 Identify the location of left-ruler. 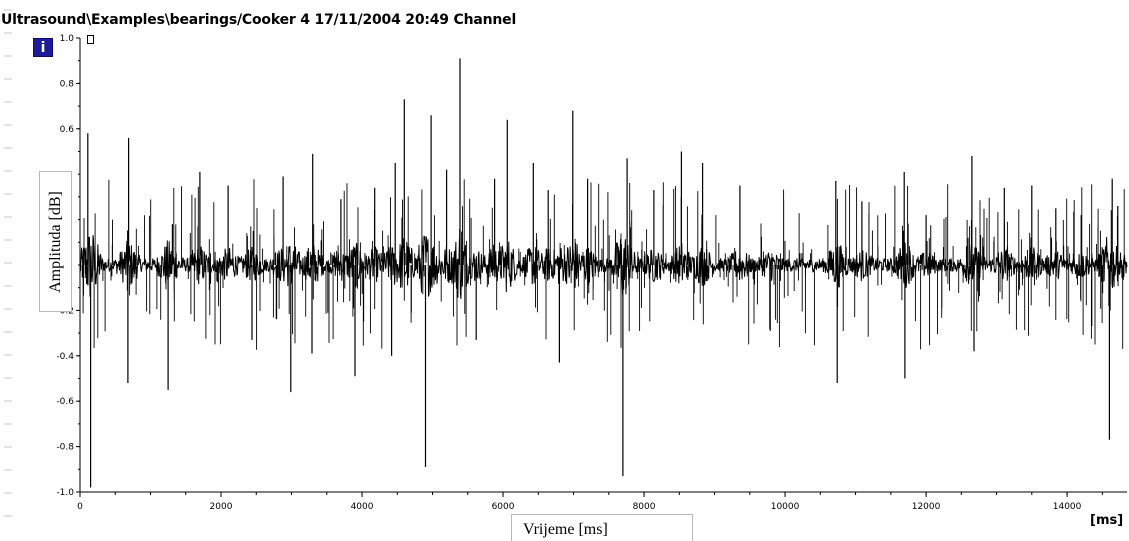
(8, 263).